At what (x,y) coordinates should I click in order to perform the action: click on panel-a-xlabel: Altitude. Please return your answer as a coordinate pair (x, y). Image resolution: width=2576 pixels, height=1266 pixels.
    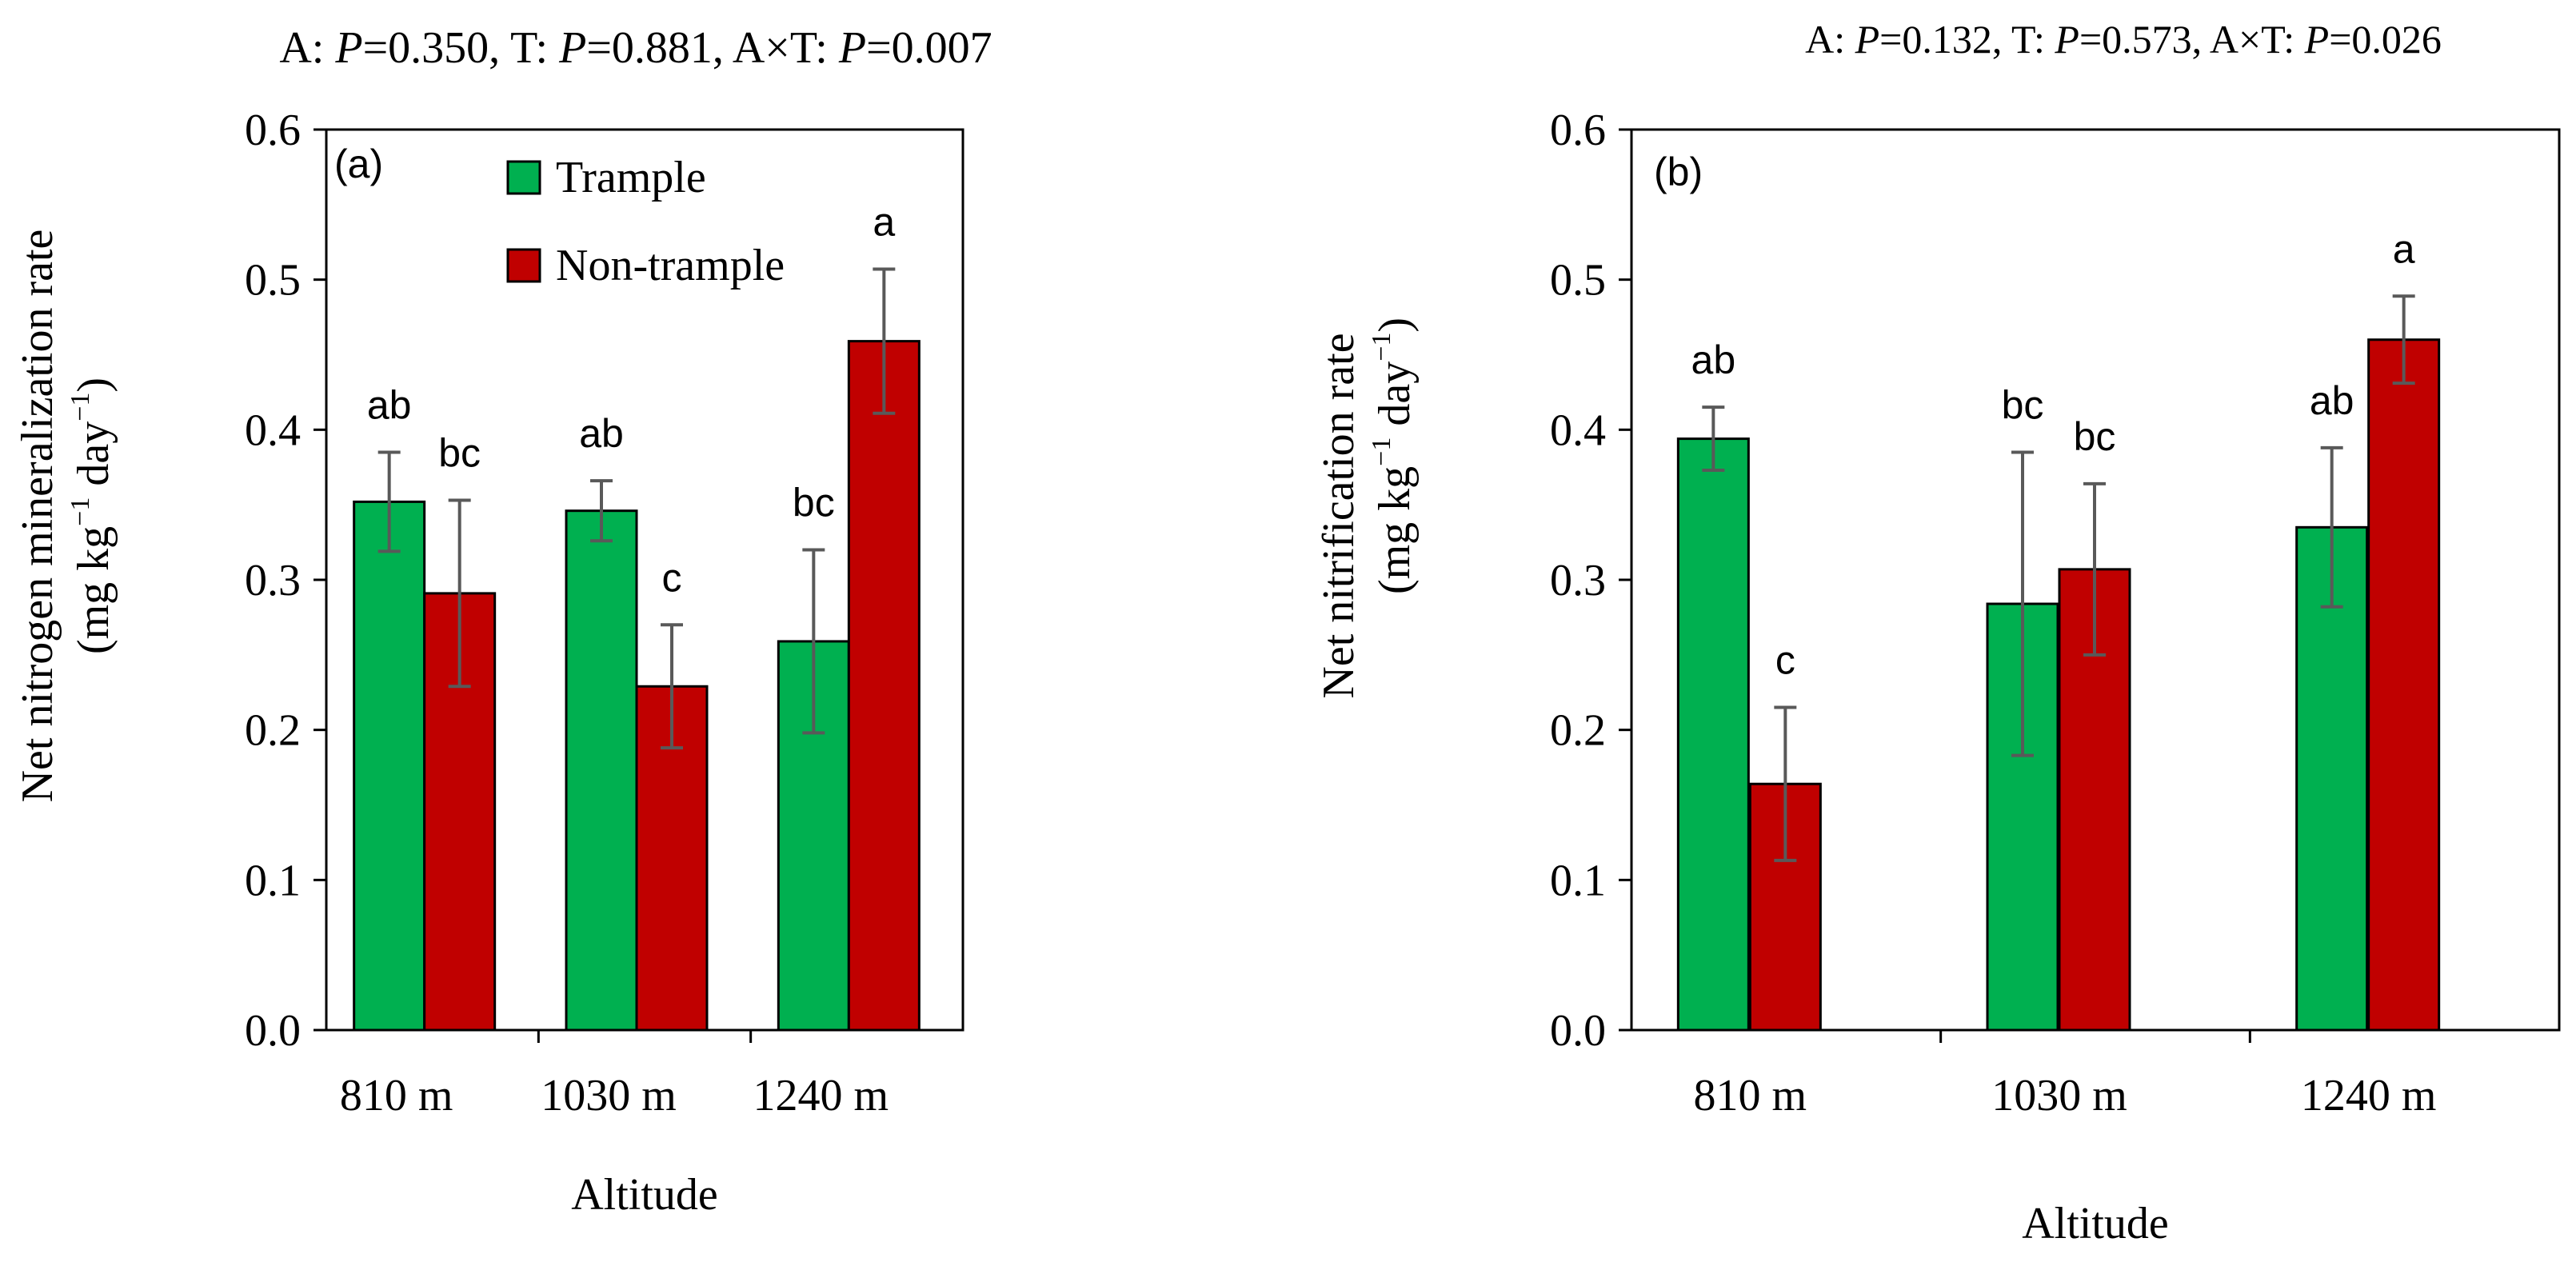
    Looking at the image, I should click on (645, 1195).